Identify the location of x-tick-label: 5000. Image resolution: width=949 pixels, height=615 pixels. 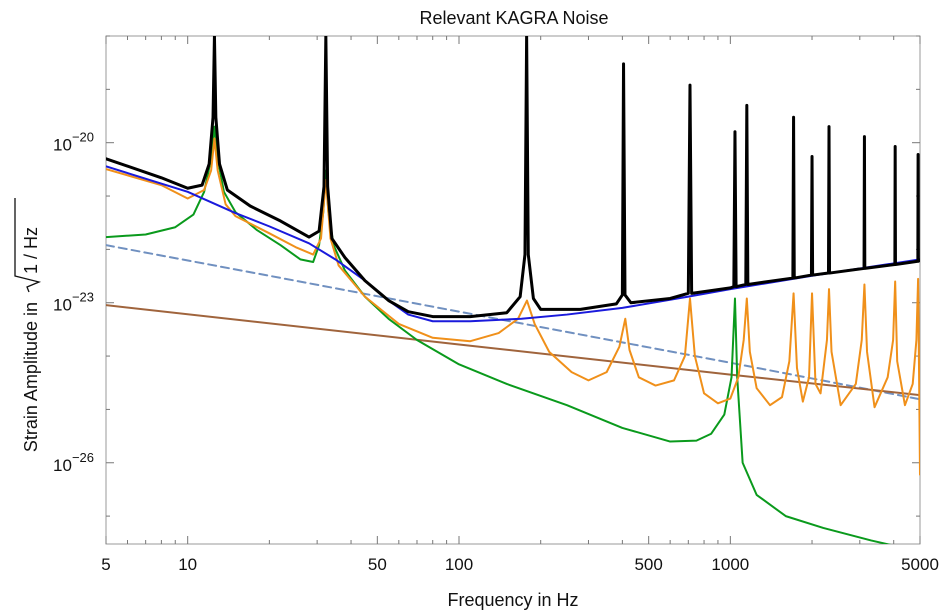
(920, 564).